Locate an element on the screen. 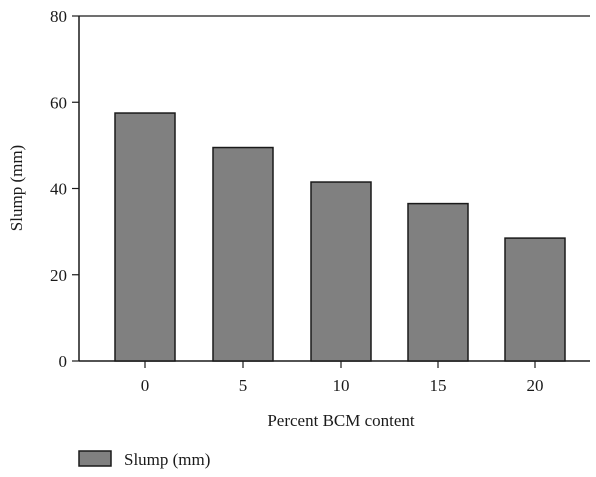 The width and height of the screenshot is (596, 477). legend-swatch-slump is located at coordinates (95, 458).